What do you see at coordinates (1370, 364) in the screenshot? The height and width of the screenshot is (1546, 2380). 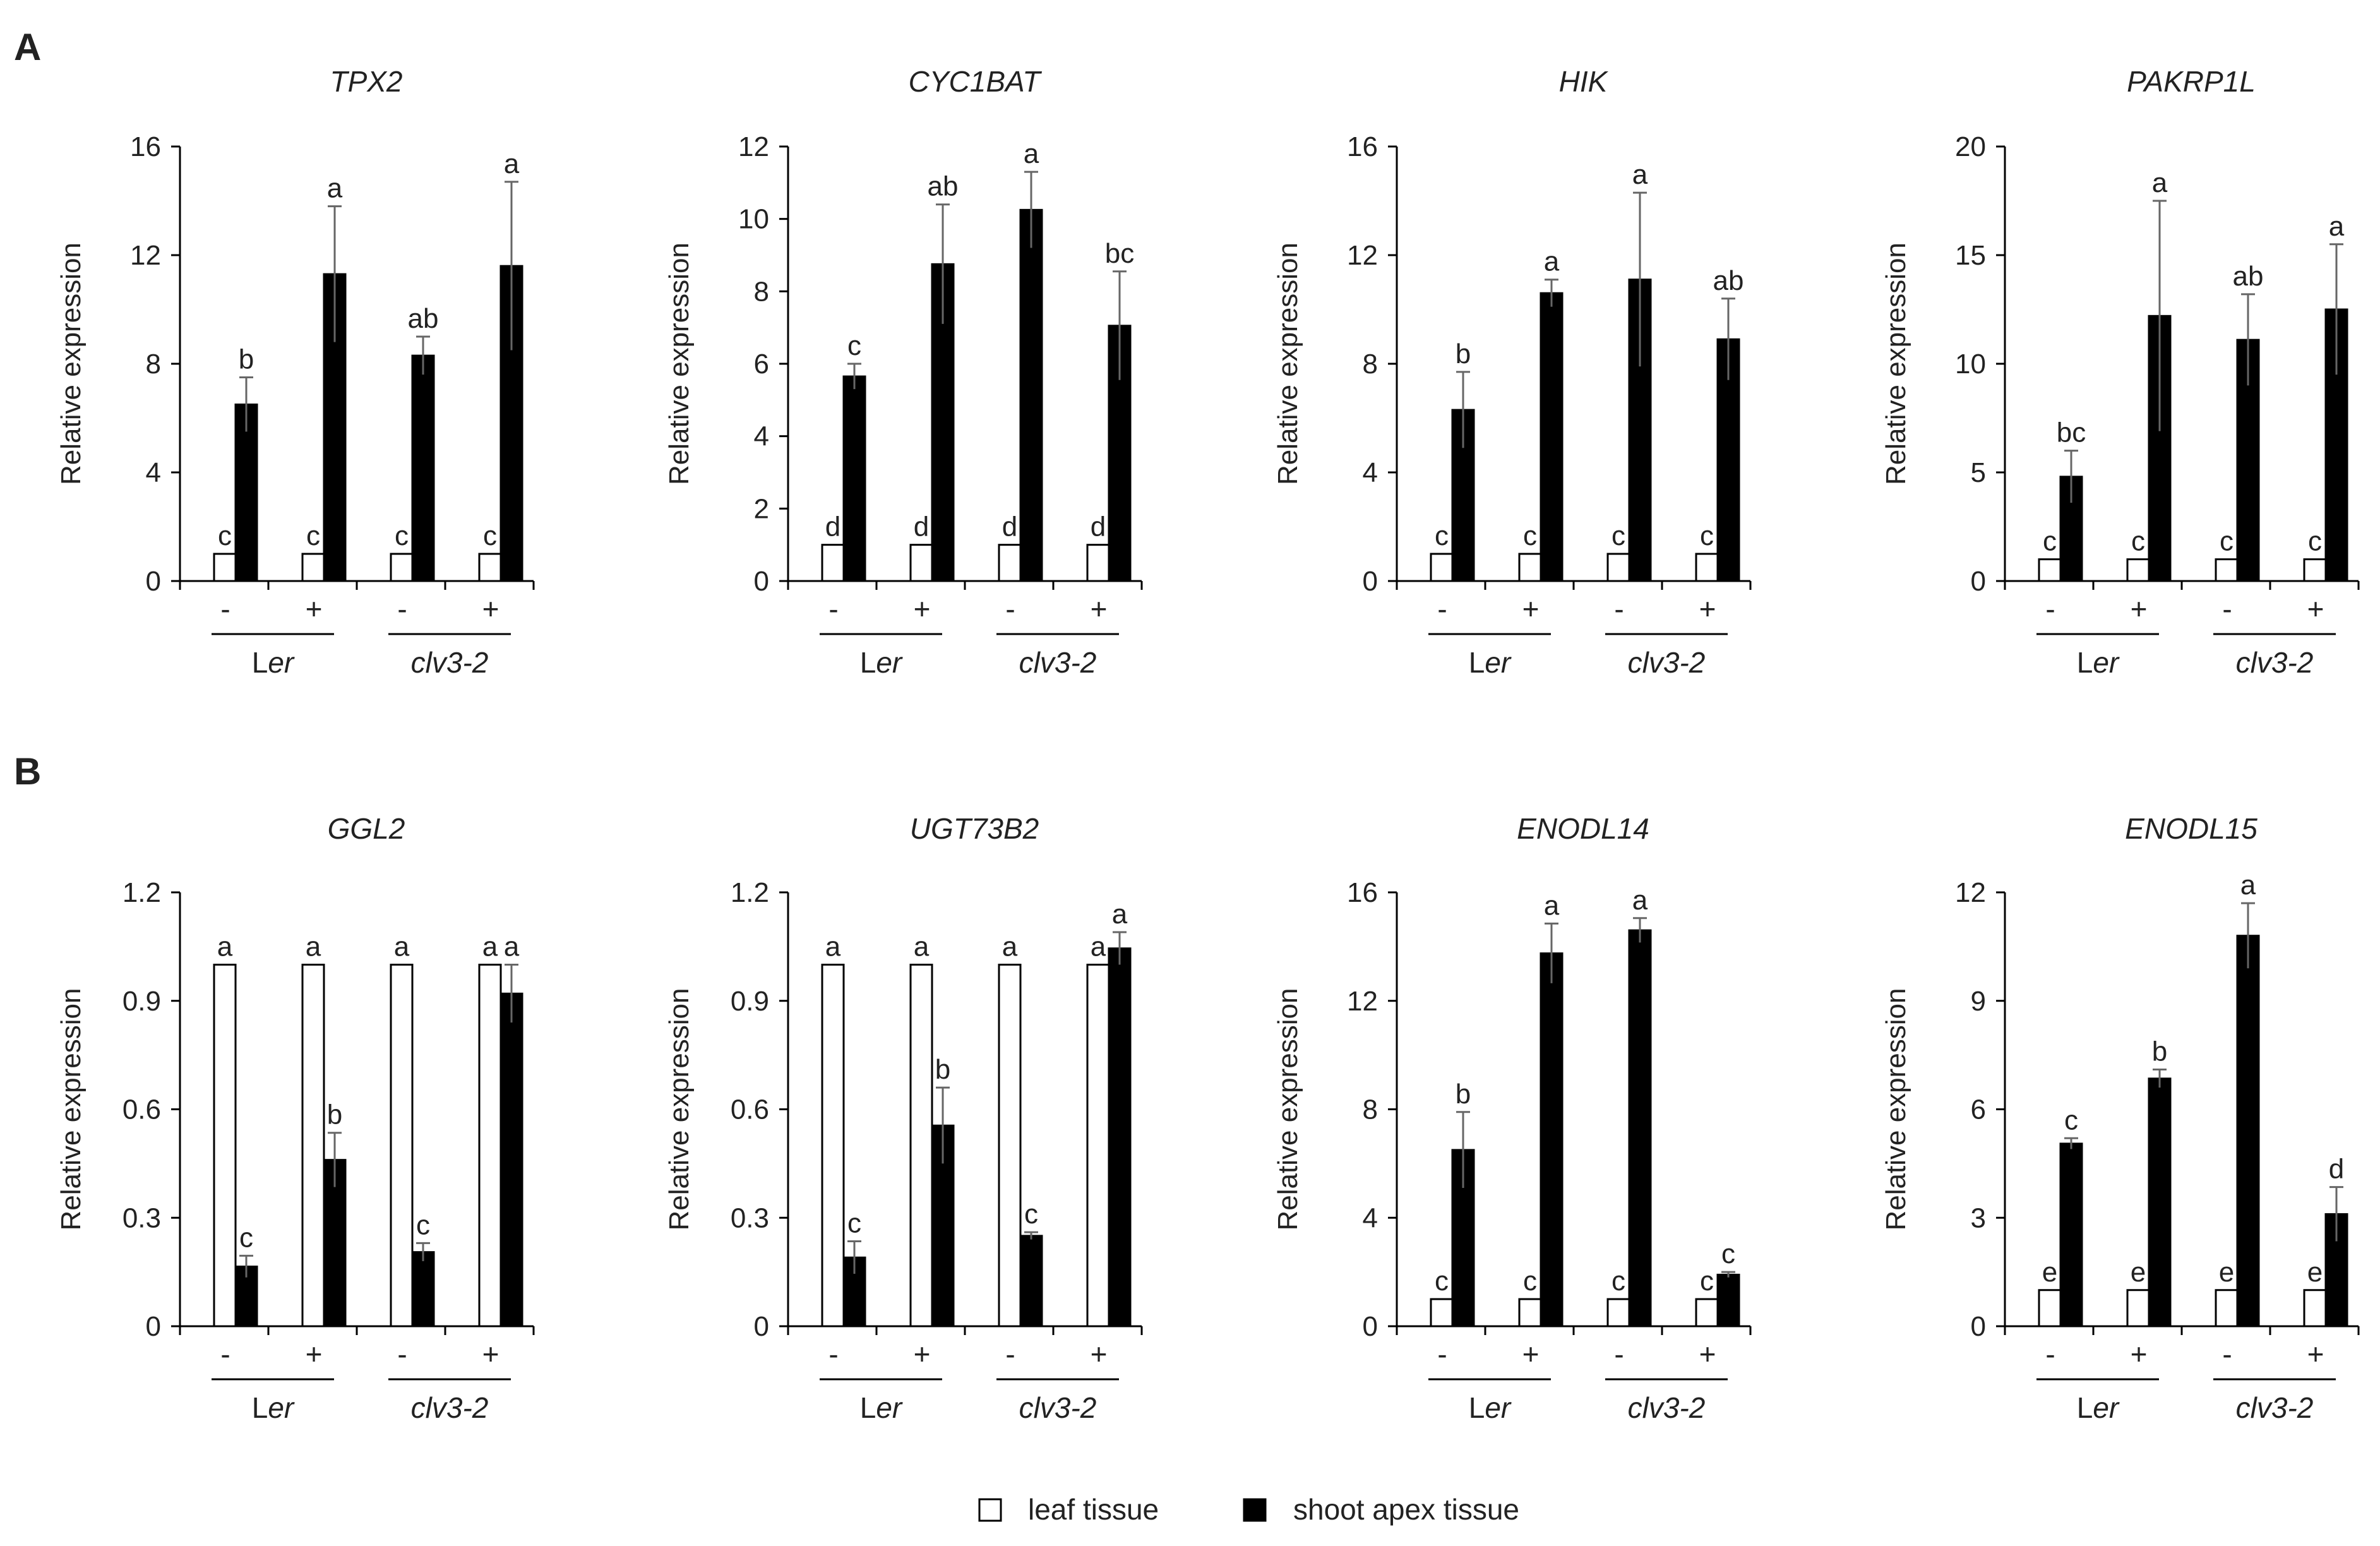 I see `y-tick-label: 8` at bounding box center [1370, 364].